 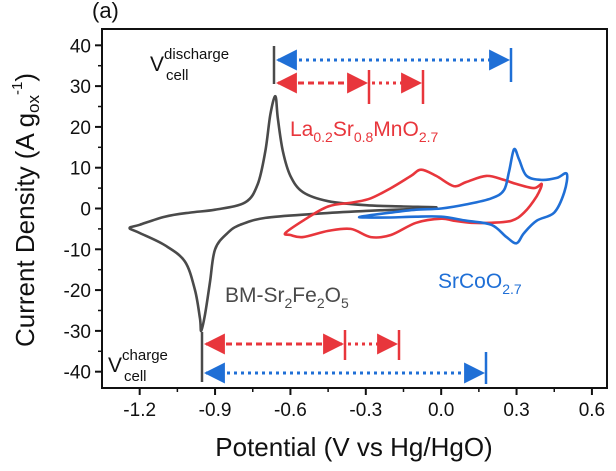 I want to click on y-tick-label: -20, so click(x=77, y=291).